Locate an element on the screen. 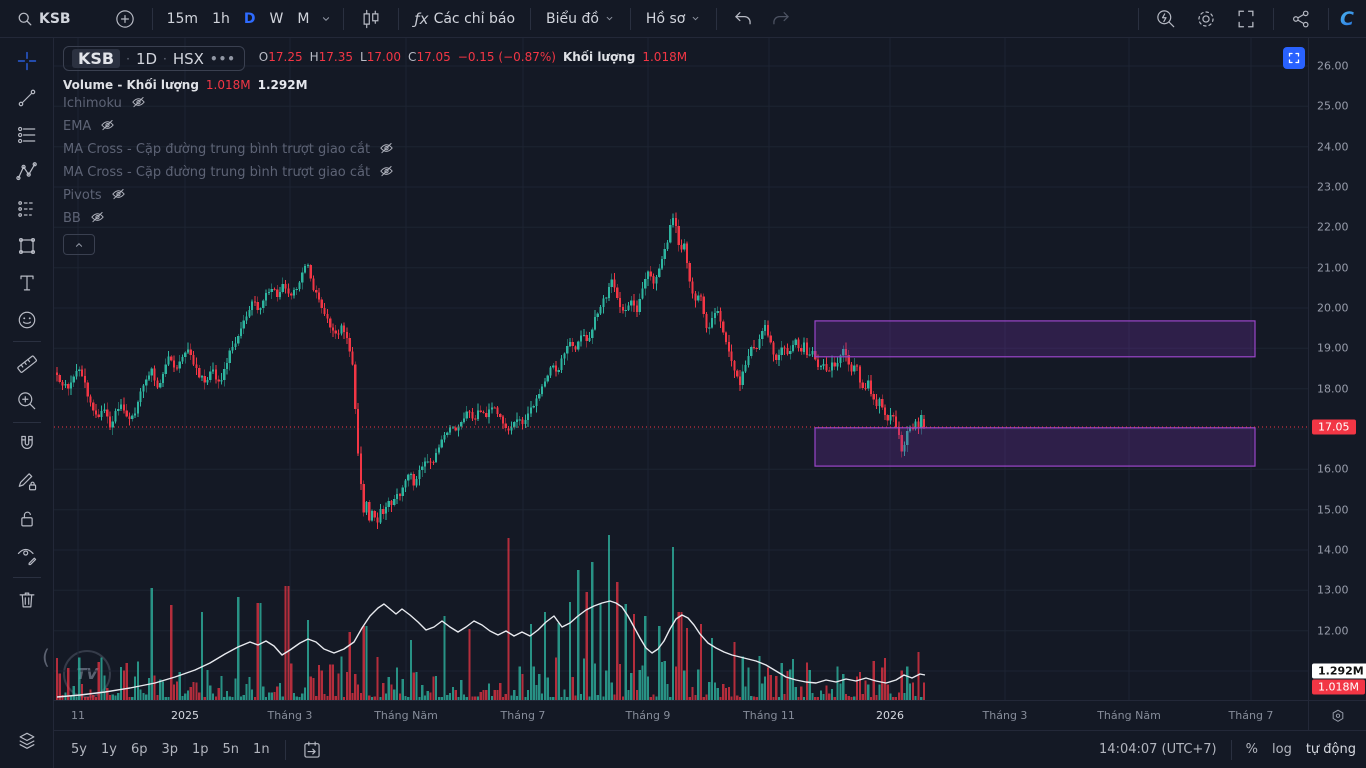 The image size is (1366, 768). gear-icon is located at coordinates (1206, 19).